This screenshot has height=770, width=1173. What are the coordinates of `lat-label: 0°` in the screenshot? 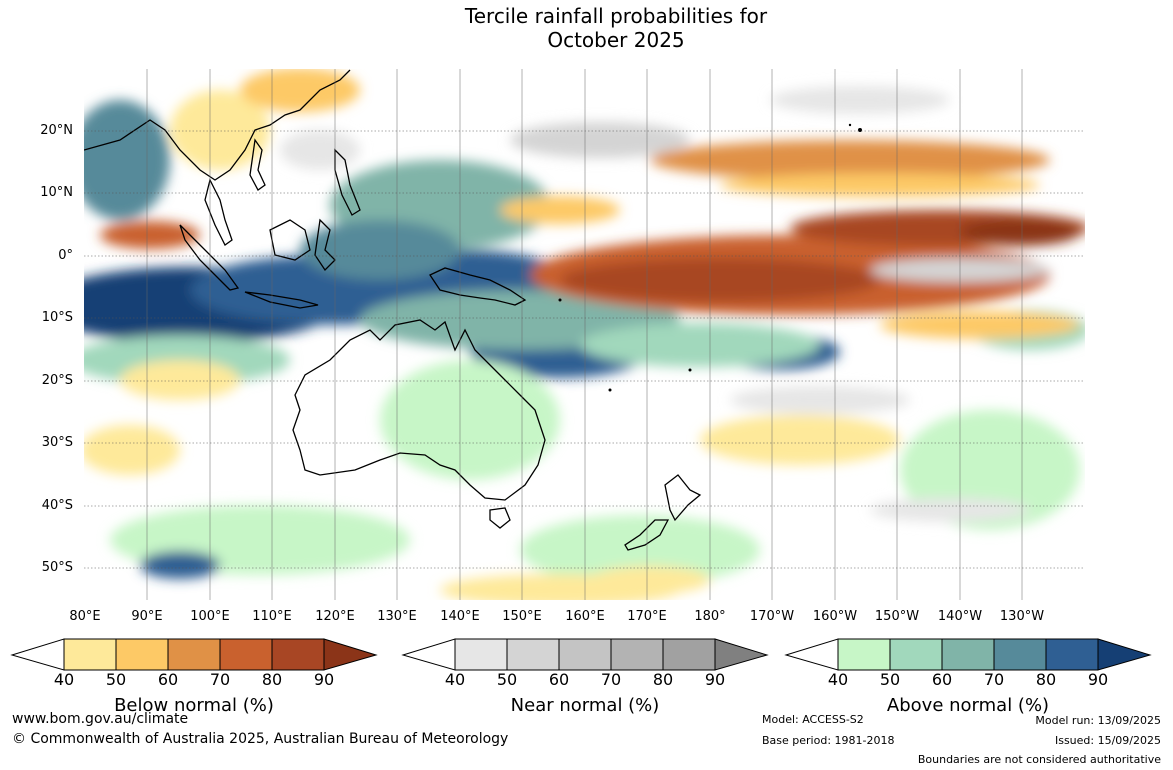 It's located at (65, 255).